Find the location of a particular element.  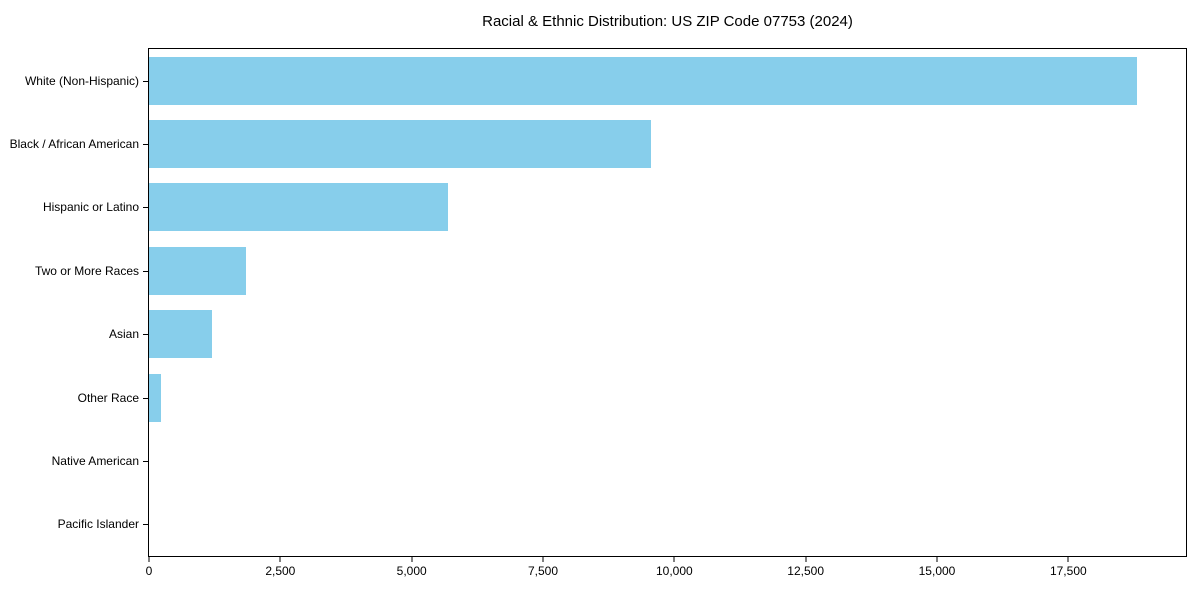

bar-row: Hispanic or Latino is located at coordinates (614, 207).